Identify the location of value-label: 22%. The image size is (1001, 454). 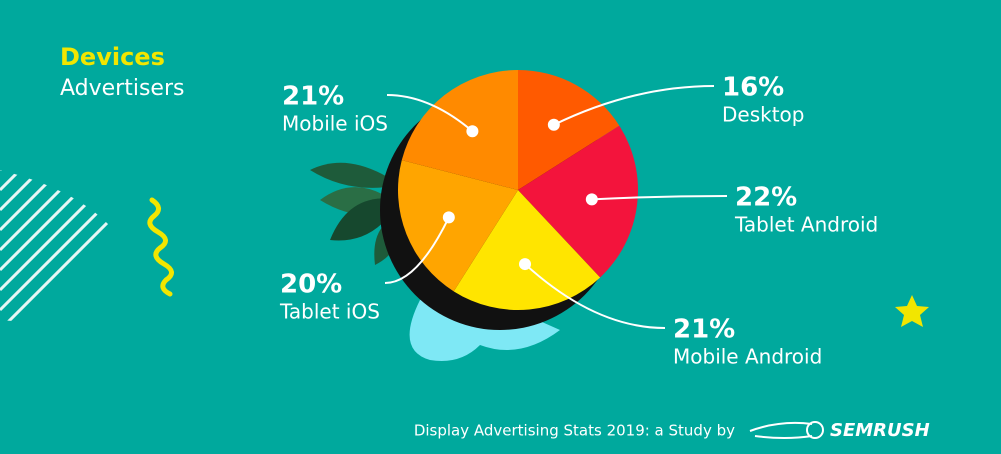
(766, 198).